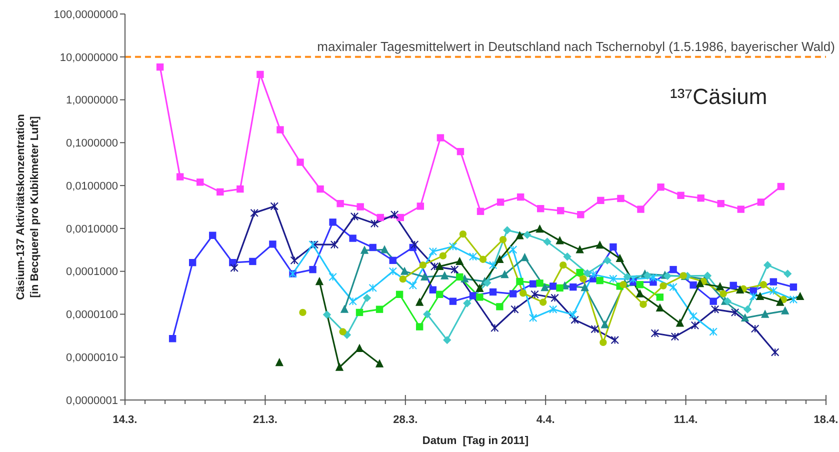 The image size is (839, 452). Describe the element at coordinates (686, 420) in the screenshot. I see `x-tick-label: 11.4.` at that location.